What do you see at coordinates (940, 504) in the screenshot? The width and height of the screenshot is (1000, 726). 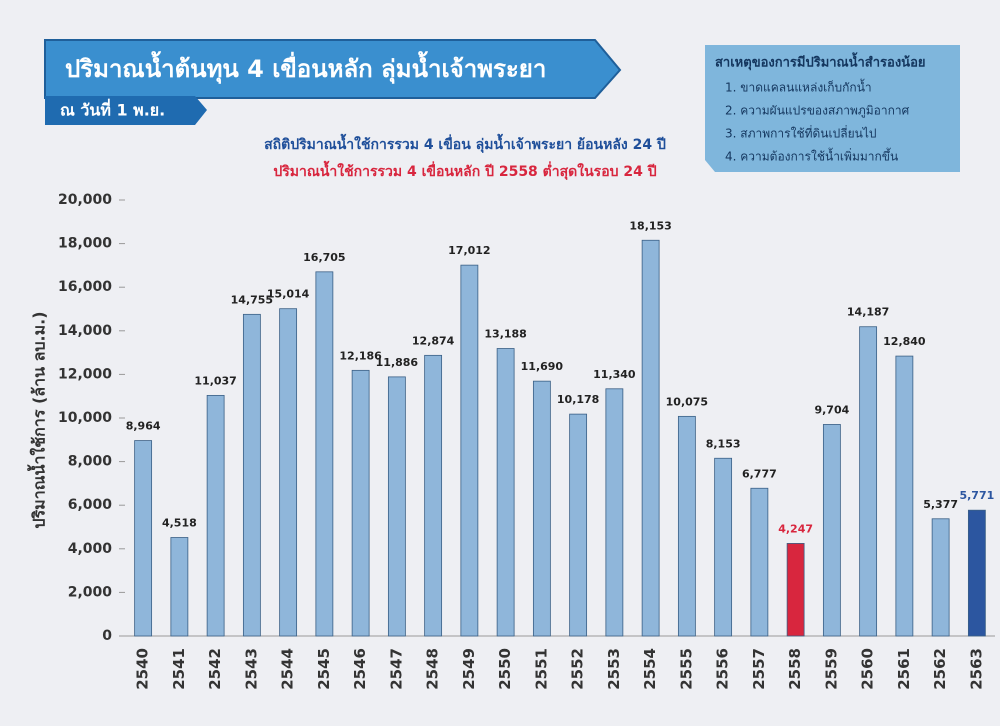 I see `value-label: 5,377` at bounding box center [940, 504].